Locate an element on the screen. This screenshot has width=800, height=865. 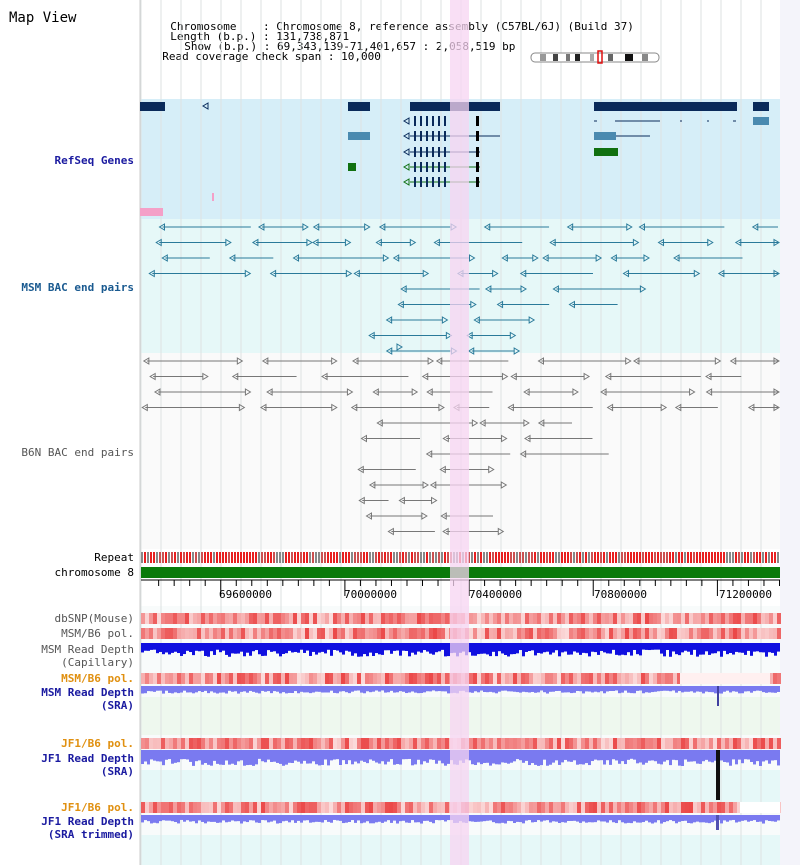
track-label-repeat: Repeat is located at coordinates (114, 557).